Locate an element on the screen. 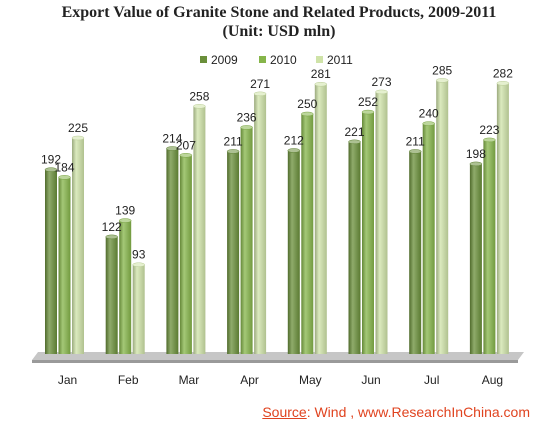  x-axis-tick-labels: Jan Feb Mar Apr May Jun Jul Aug is located at coordinates (280, 380).